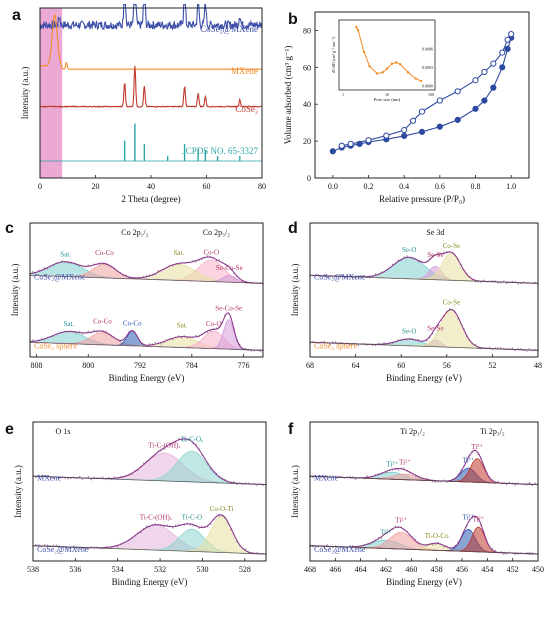  What do you see at coordinates (150, 199) in the screenshot?
I see `x-axis-title: 2 Theta (degree)` at bounding box center [150, 199].